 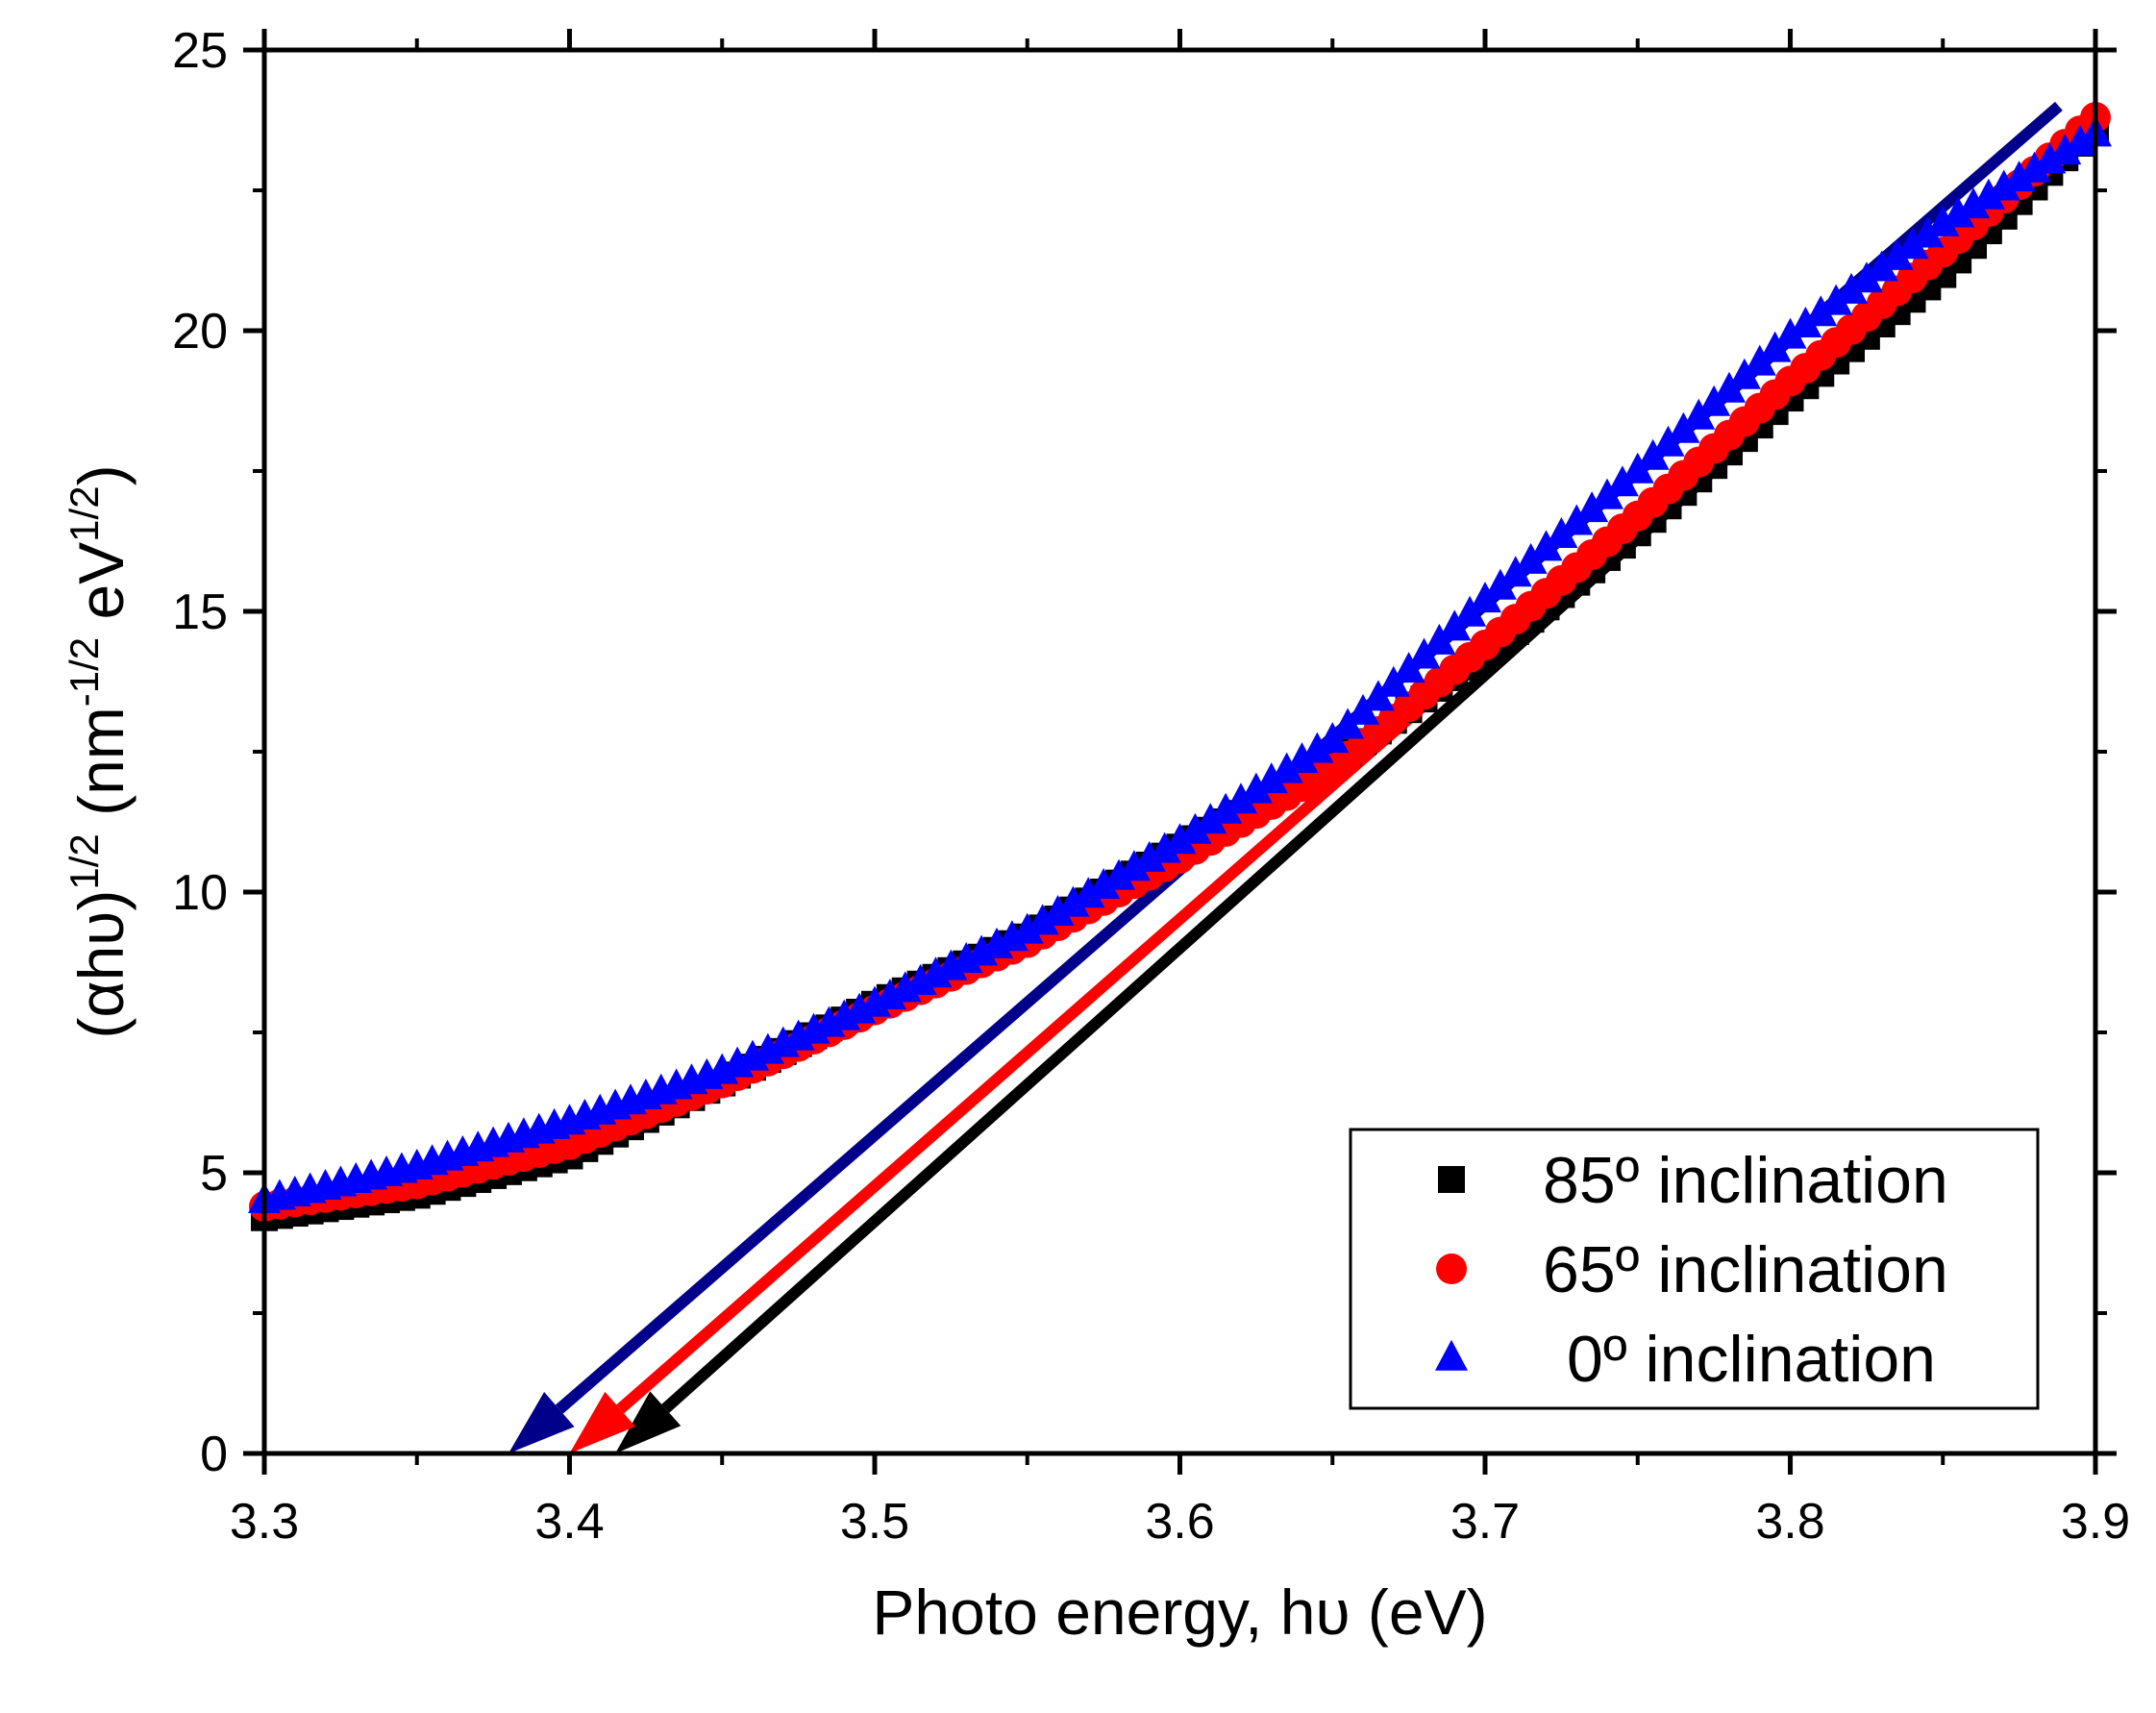 What do you see at coordinates (1179, 1522) in the screenshot?
I see `x-tick-label: 3.6` at bounding box center [1179, 1522].